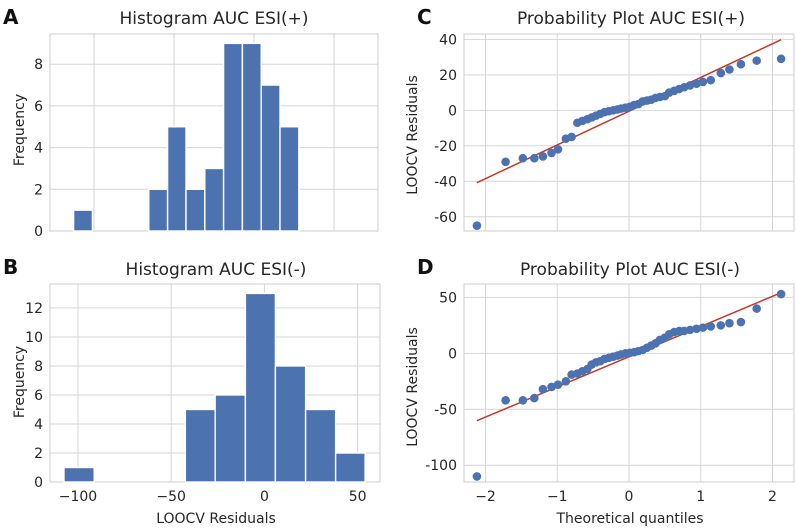 The height and width of the screenshot is (531, 796). What do you see at coordinates (631, 19) in the screenshot?
I see `chart-title: Probability Plot AUC ESI(+)` at bounding box center [631, 19].